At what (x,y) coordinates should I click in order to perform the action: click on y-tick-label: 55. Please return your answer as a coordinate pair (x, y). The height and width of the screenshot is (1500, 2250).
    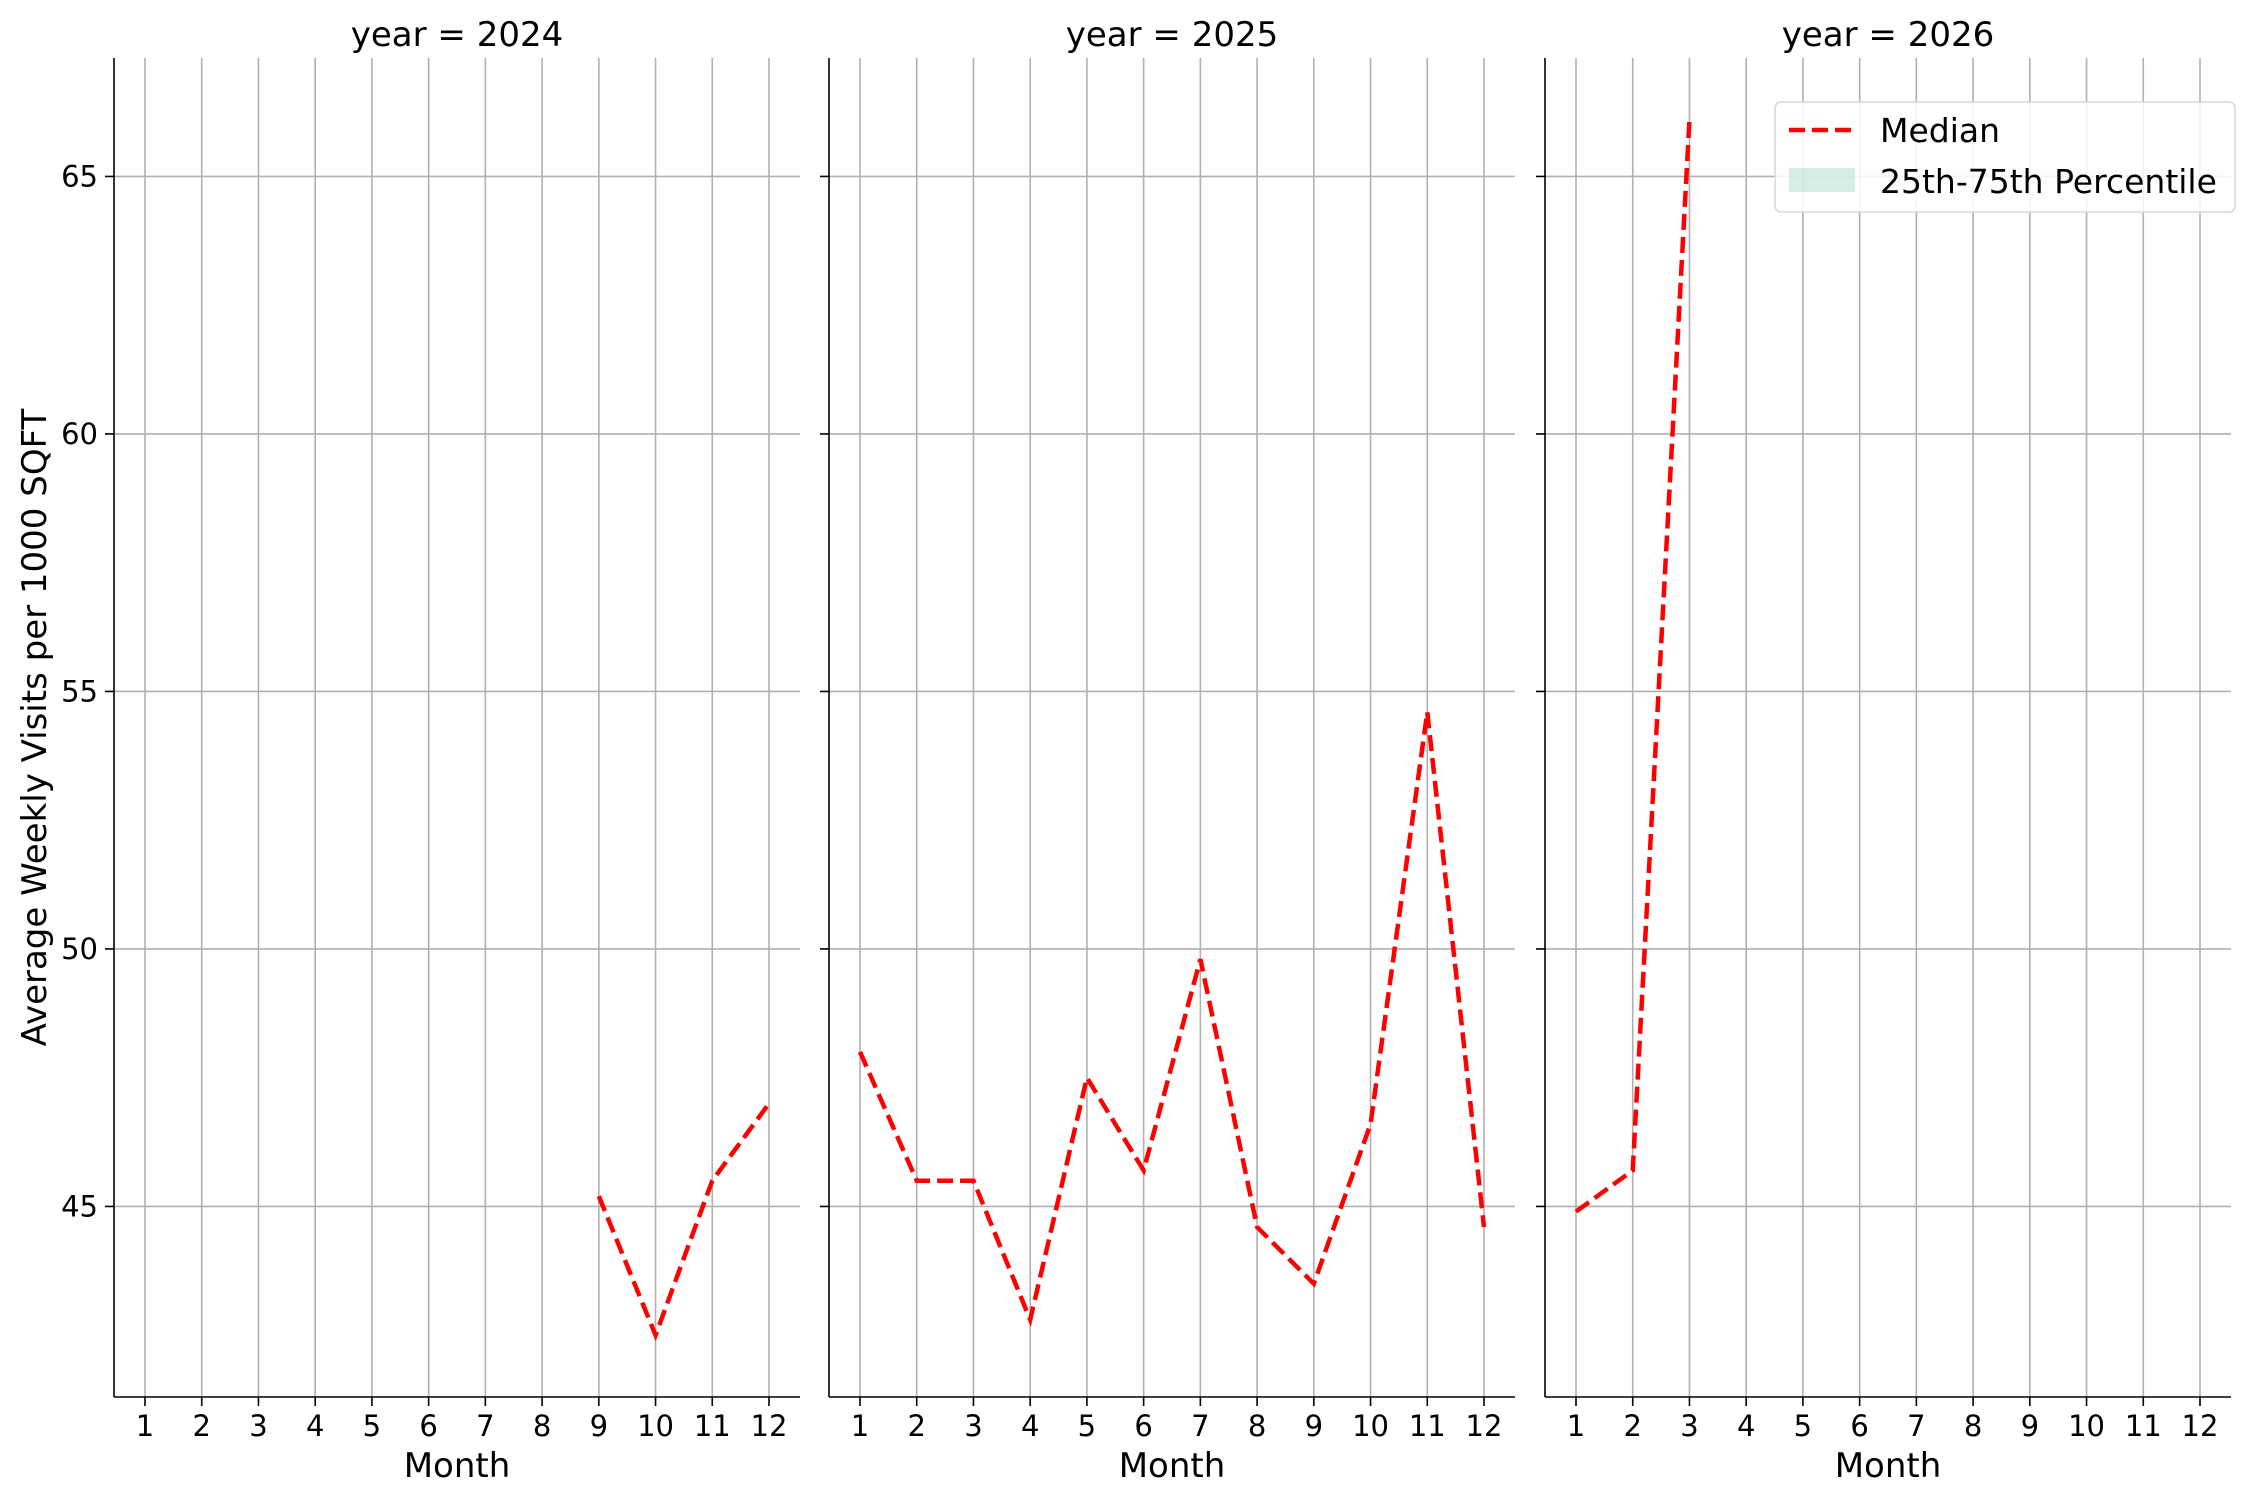
    Looking at the image, I should click on (79, 691).